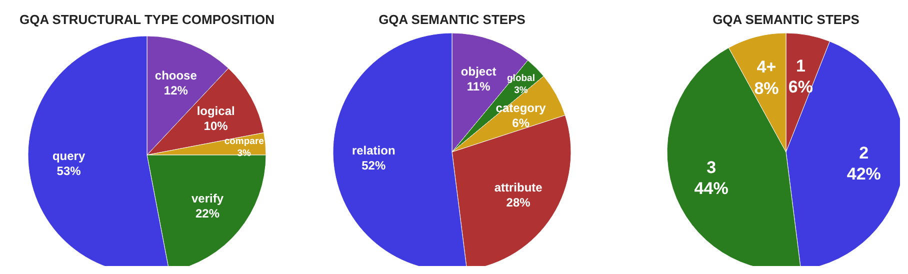 This screenshot has width=908, height=274. What do you see at coordinates (766, 67) in the screenshot?
I see `slice-label: 4+` at bounding box center [766, 67].